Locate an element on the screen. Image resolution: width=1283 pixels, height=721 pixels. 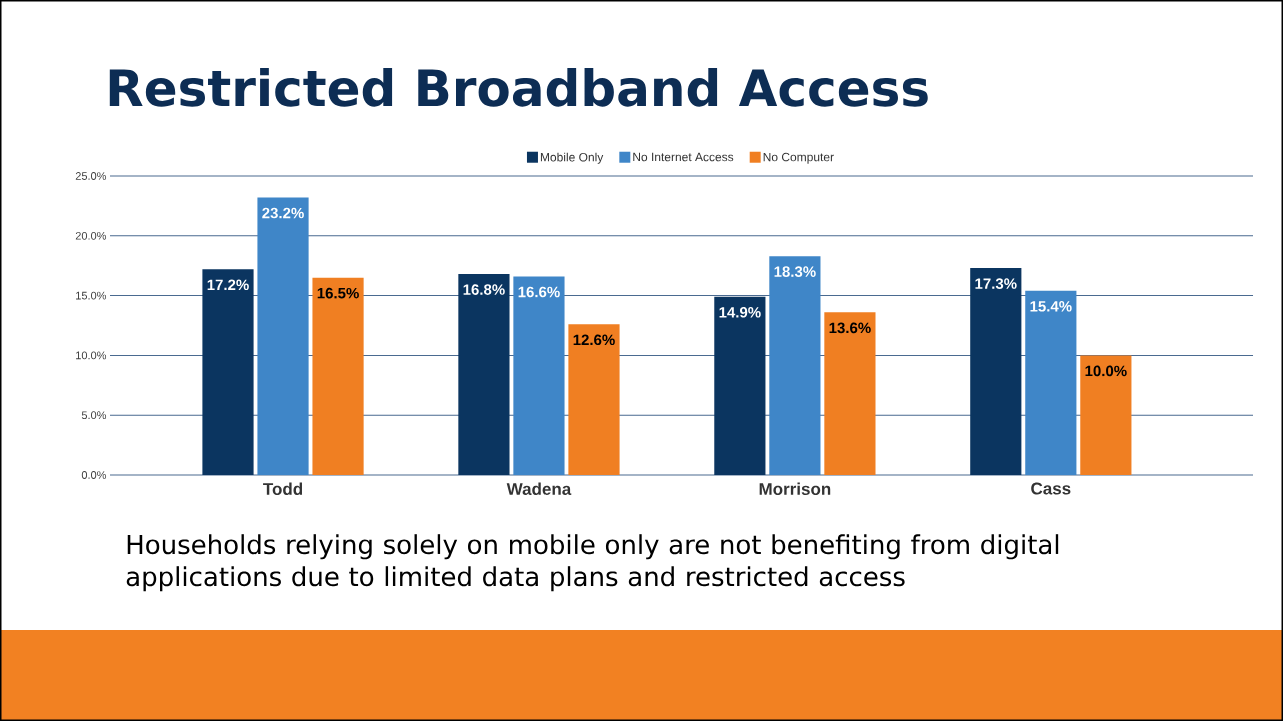
data-label: 23.2% is located at coordinates (283, 213).